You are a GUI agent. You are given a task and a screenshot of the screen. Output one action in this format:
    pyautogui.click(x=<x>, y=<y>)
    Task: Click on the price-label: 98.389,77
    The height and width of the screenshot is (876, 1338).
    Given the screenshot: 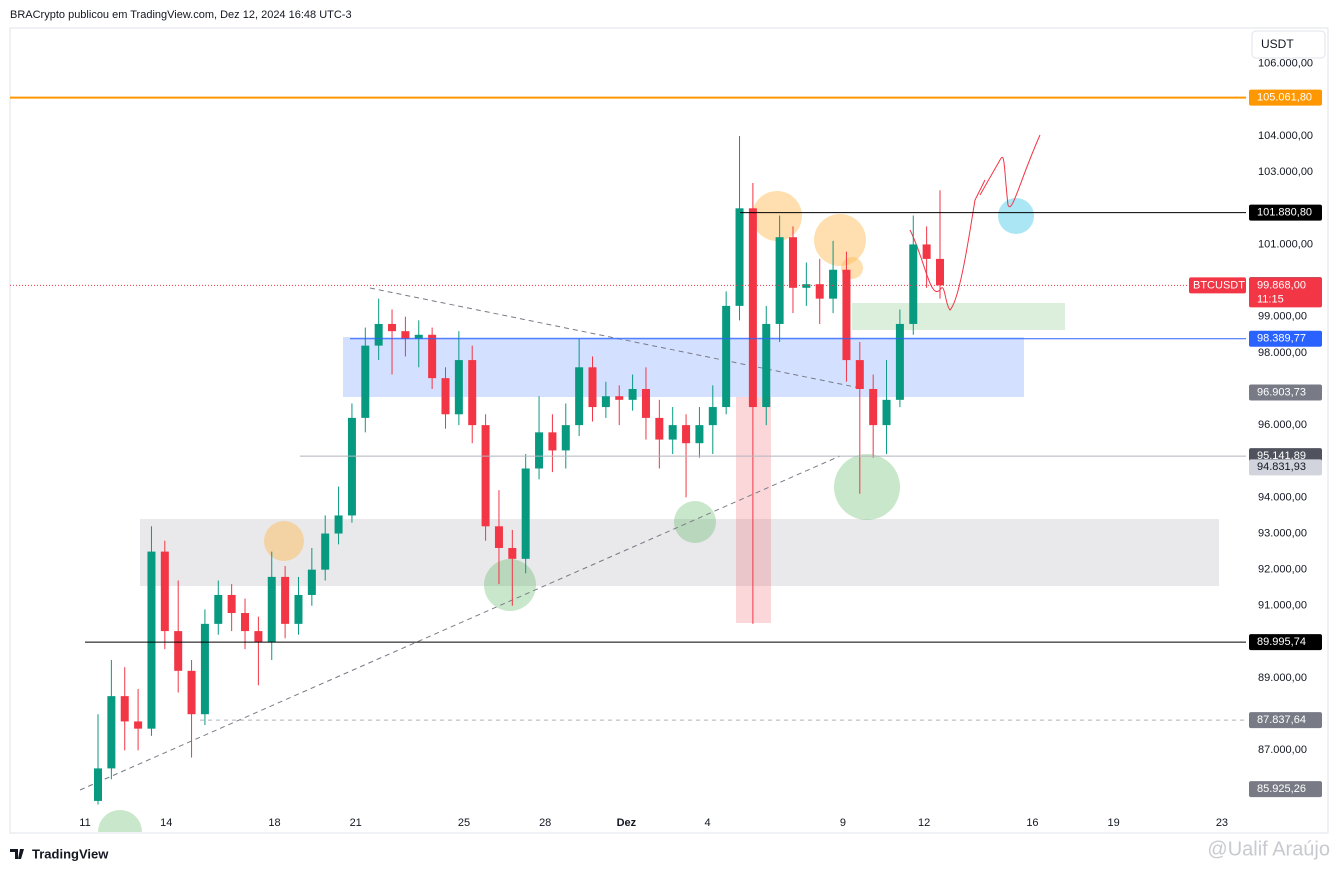 What is the action you would take?
    pyautogui.click(x=1281, y=339)
    